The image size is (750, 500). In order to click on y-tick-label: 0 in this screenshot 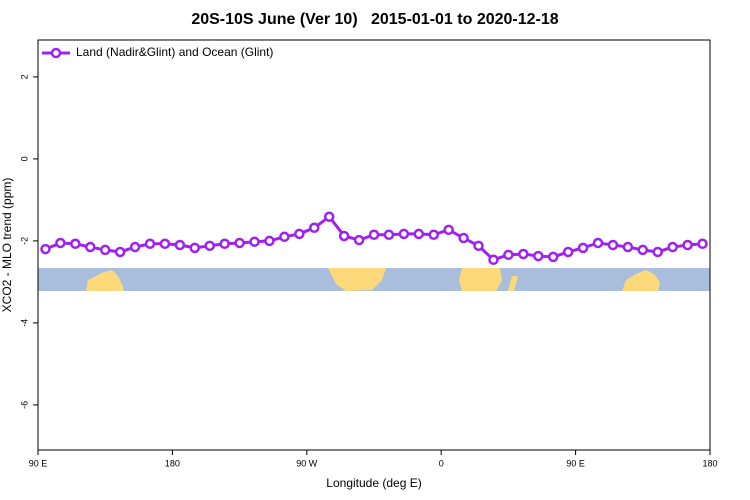, I will do `click(24, 158)`.